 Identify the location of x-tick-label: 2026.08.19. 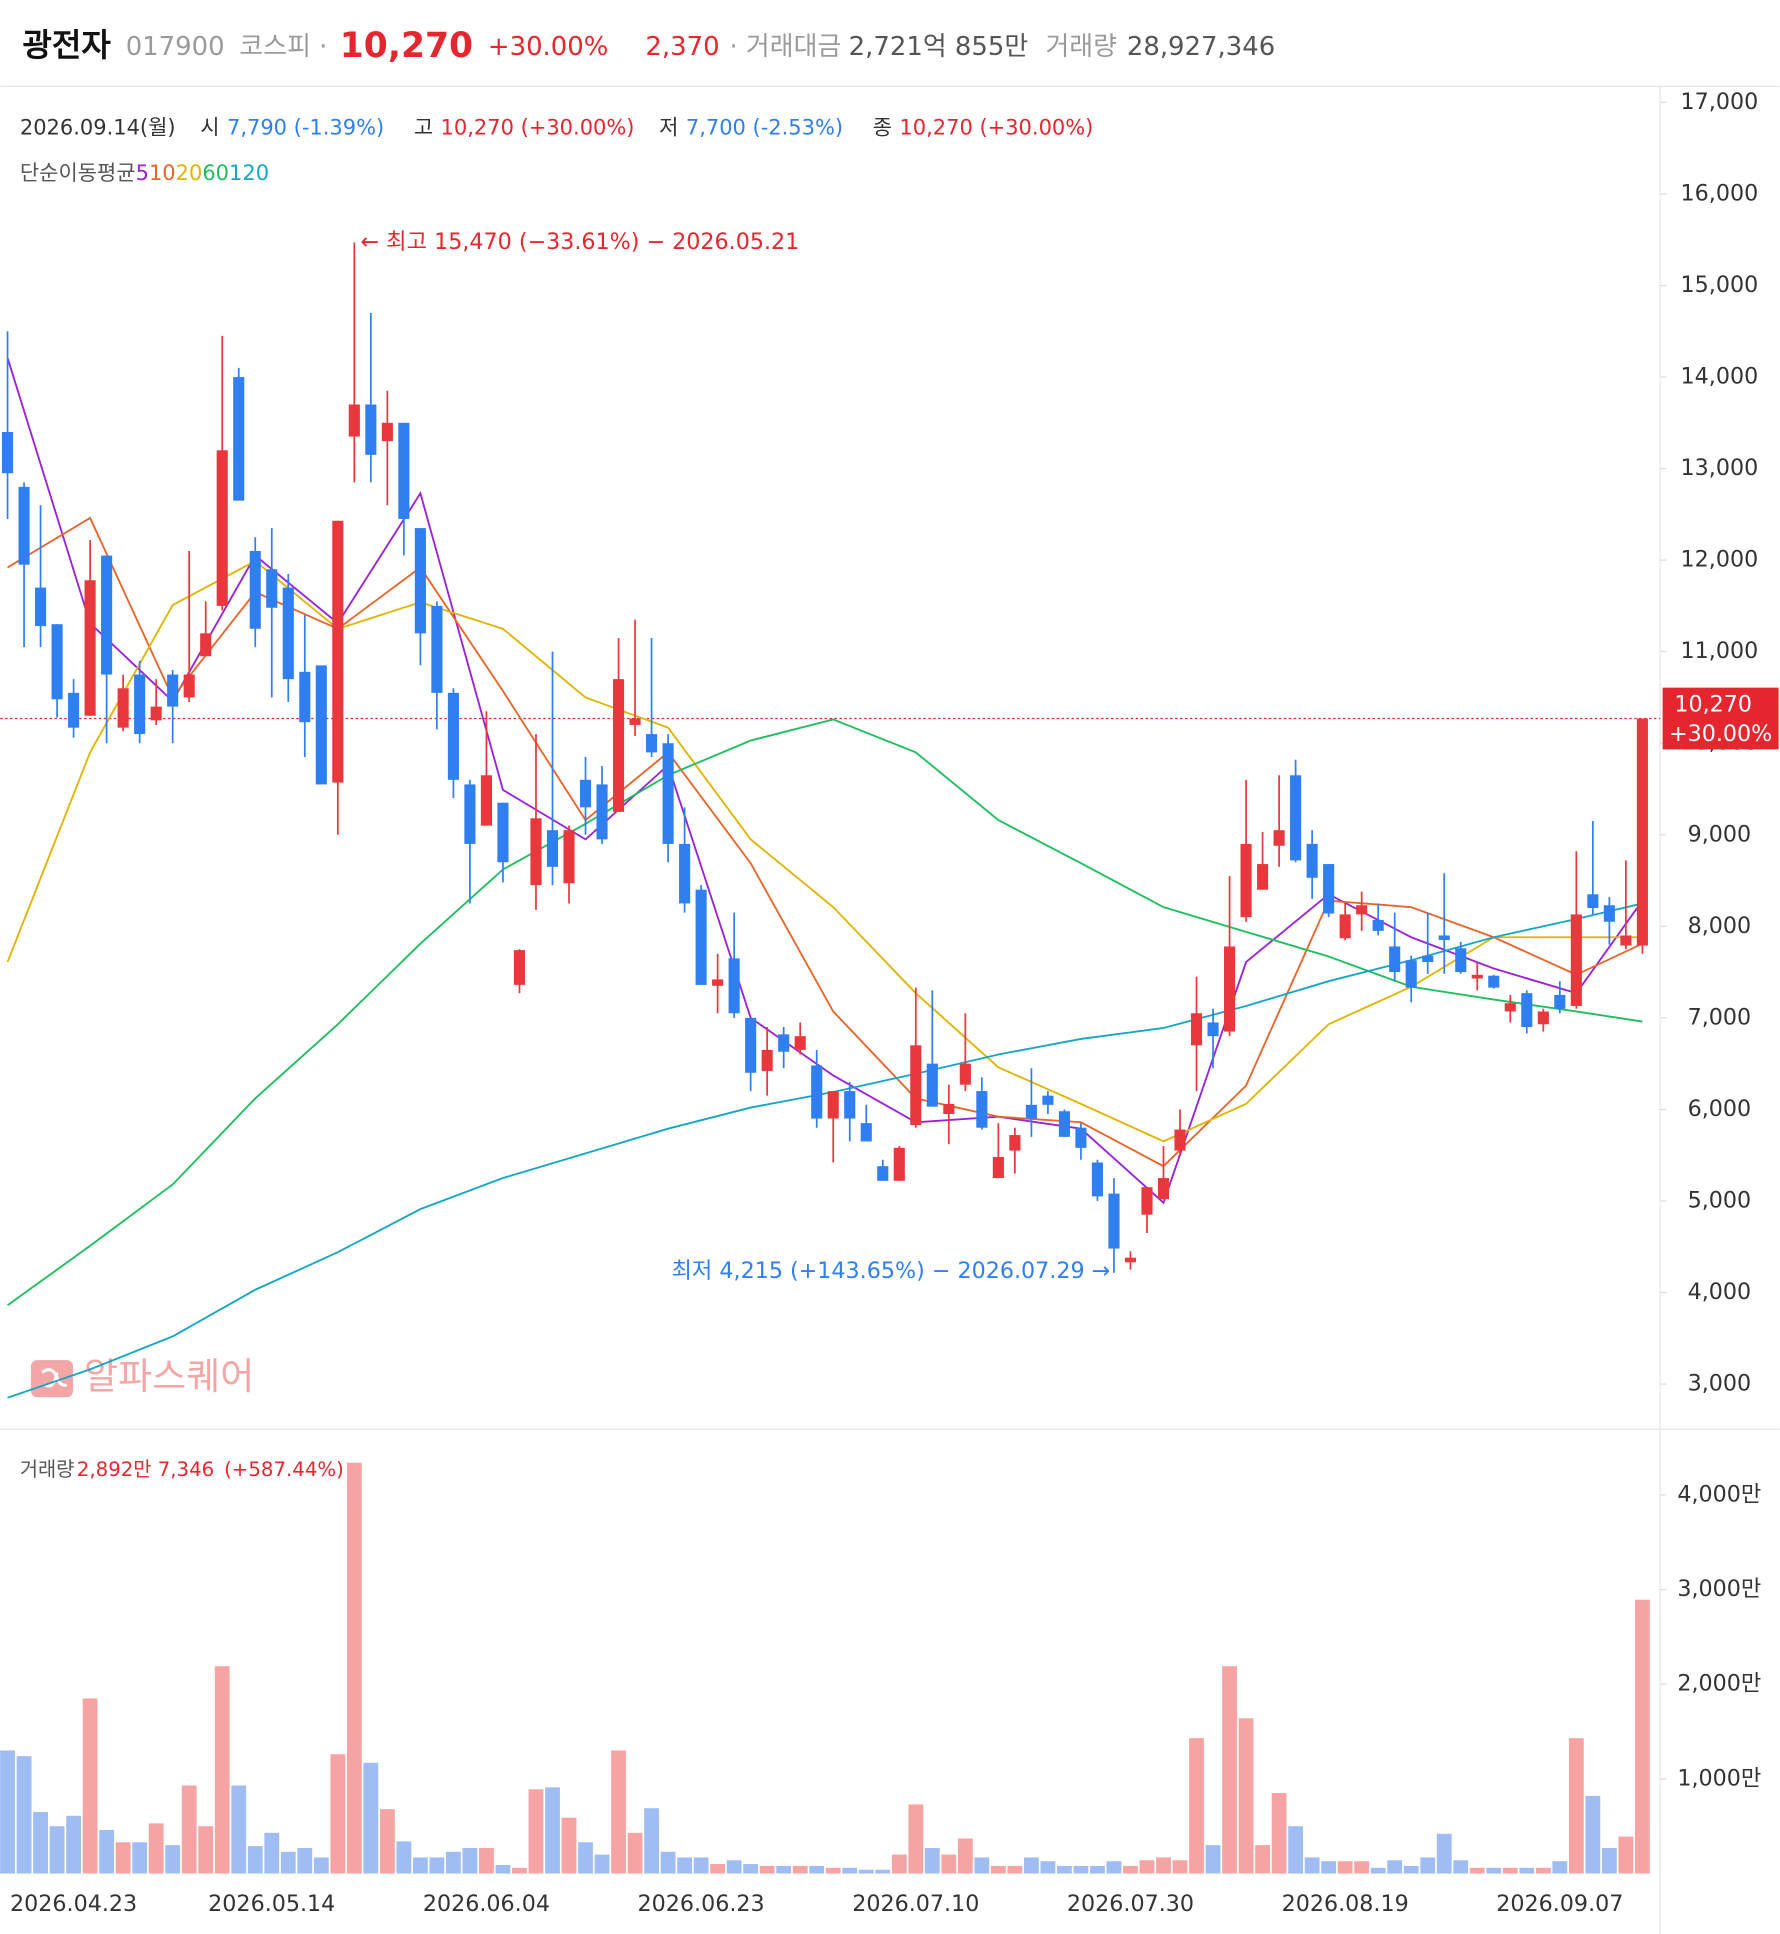
(1345, 1904).